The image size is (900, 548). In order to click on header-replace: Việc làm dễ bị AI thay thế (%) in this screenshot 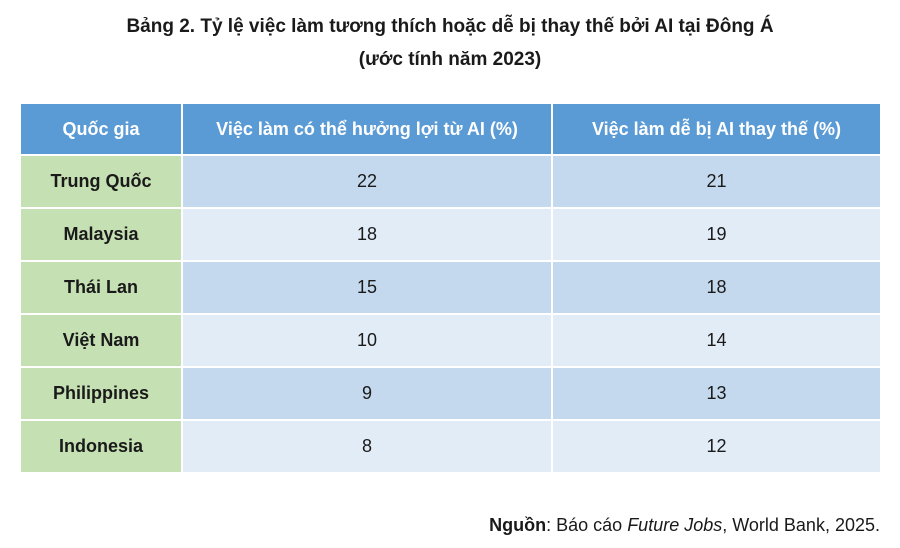, I will do `click(716, 129)`.